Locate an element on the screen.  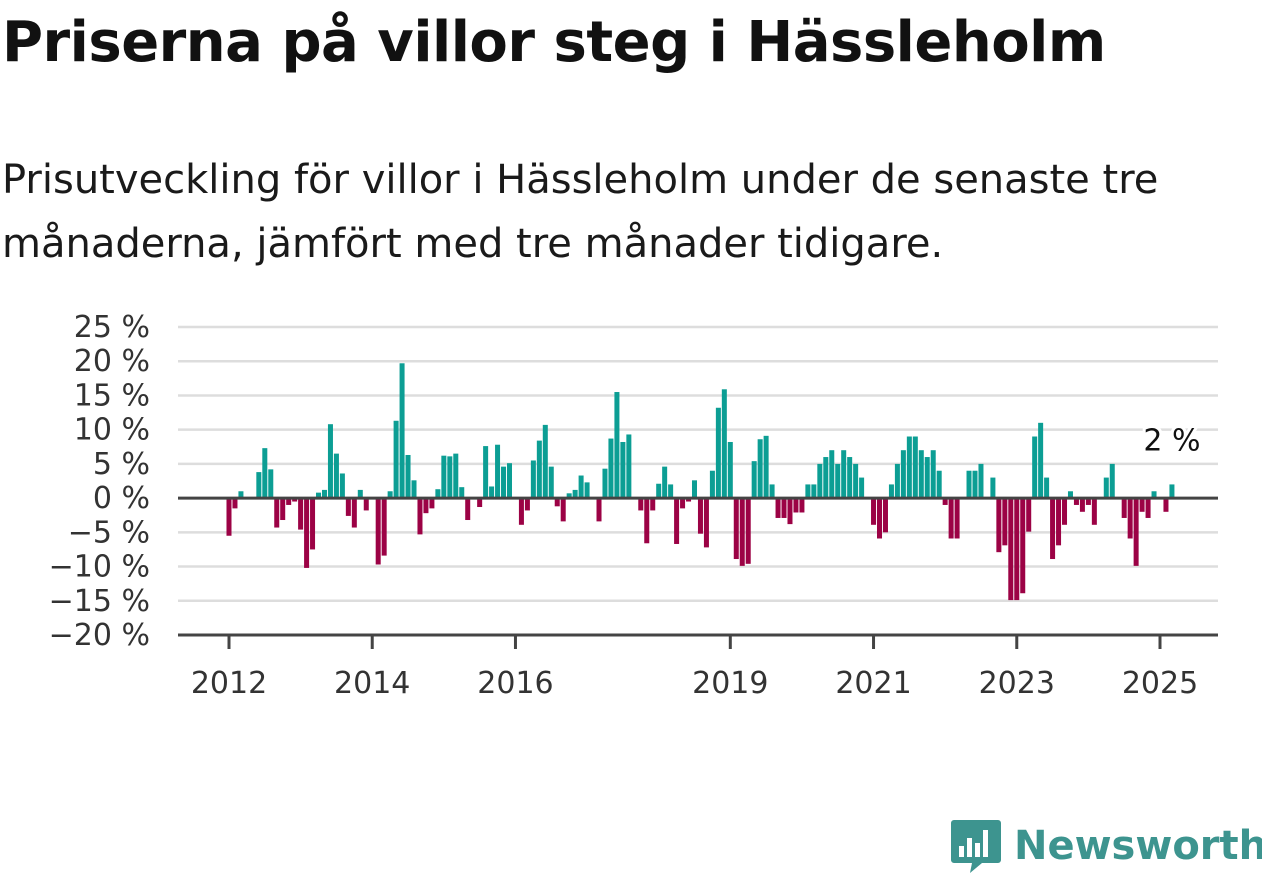
last-value-label: 2 % is located at coordinates (1171, 440).